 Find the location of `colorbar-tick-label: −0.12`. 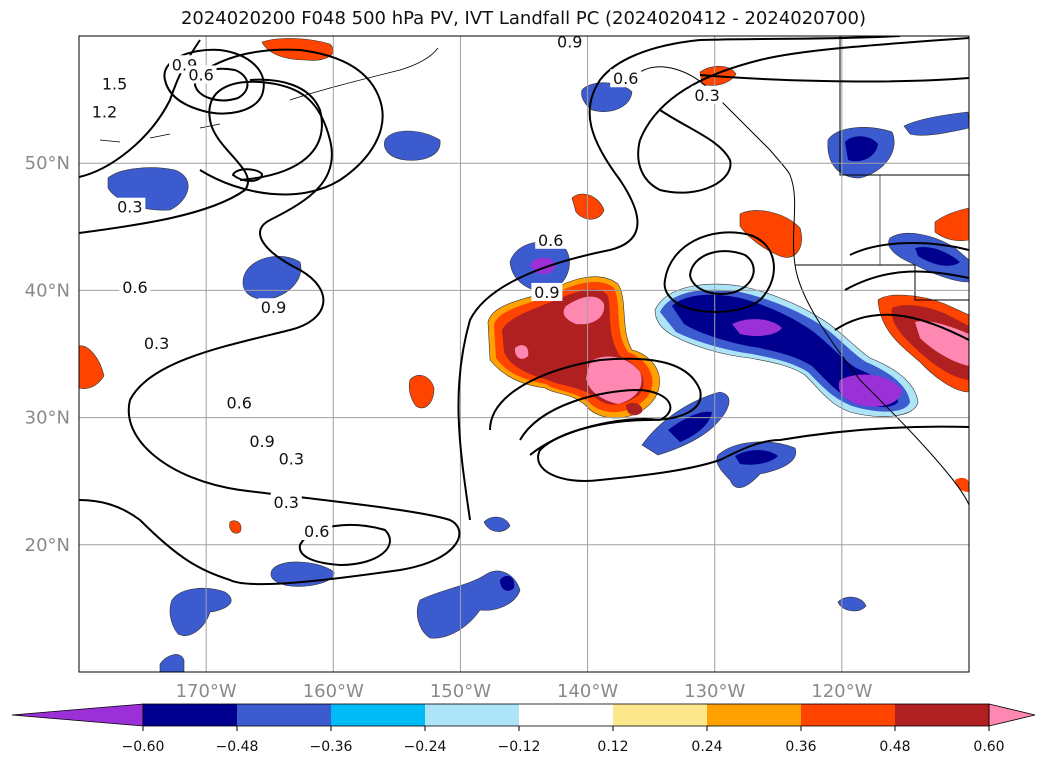

colorbar-tick-label: −0.12 is located at coordinates (519, 747).